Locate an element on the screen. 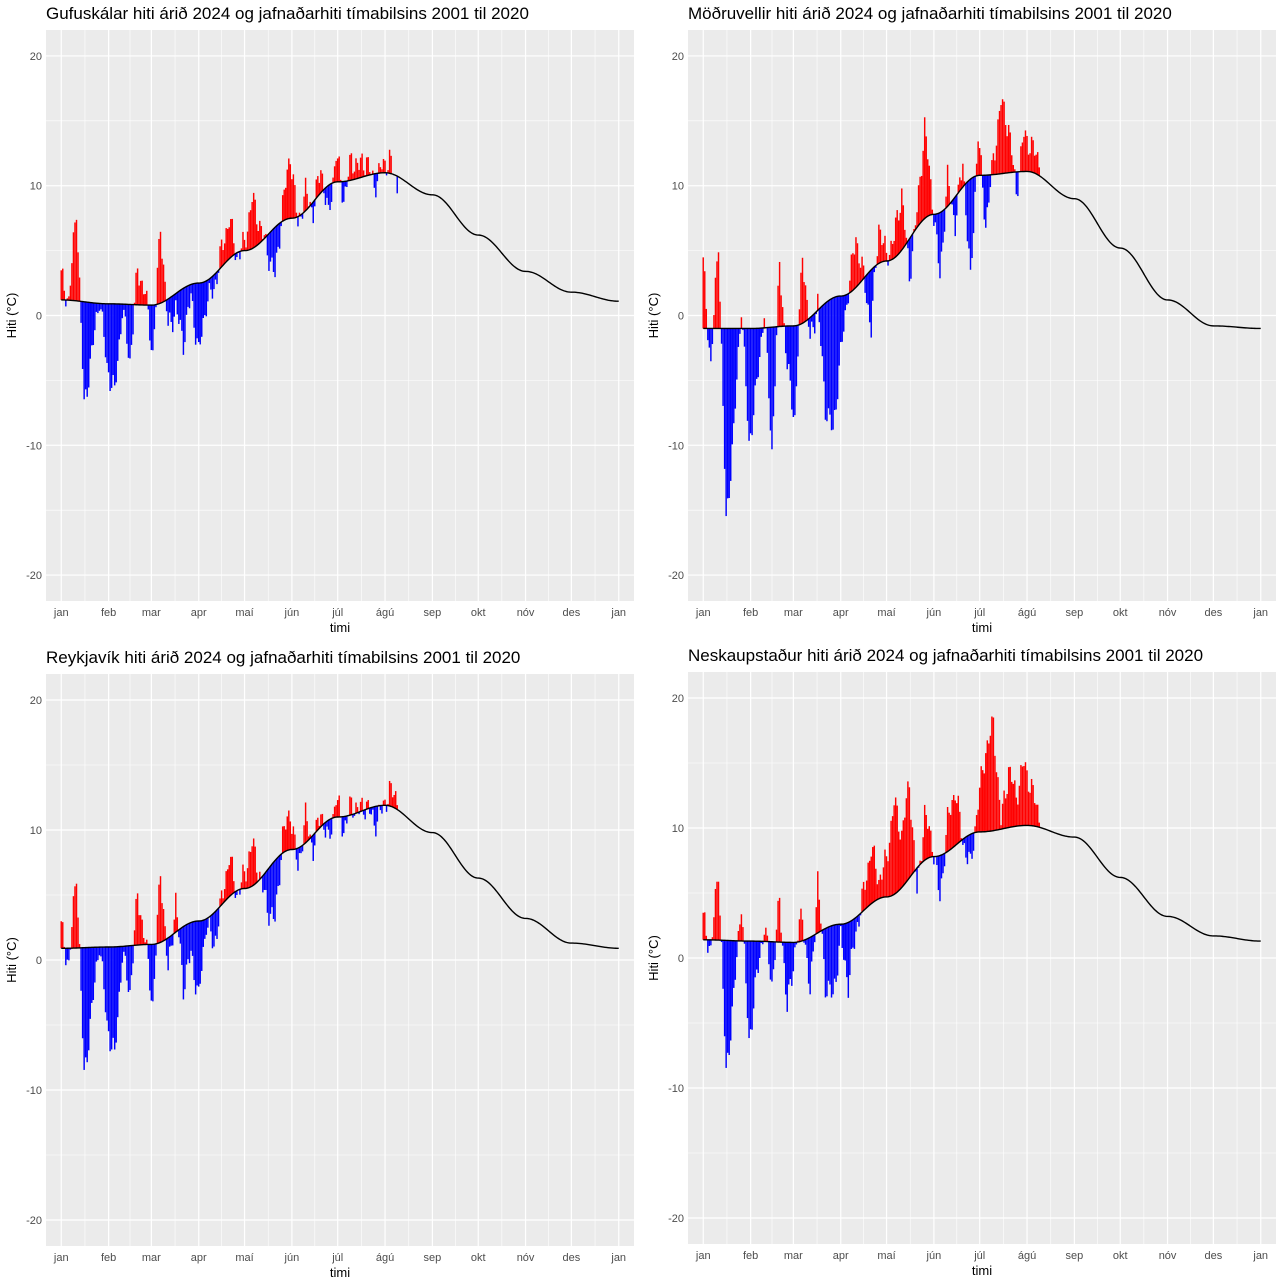 This screenshot has height=1285, width=1285. y-tick-label: 10 is located at coordinates (678, 187).